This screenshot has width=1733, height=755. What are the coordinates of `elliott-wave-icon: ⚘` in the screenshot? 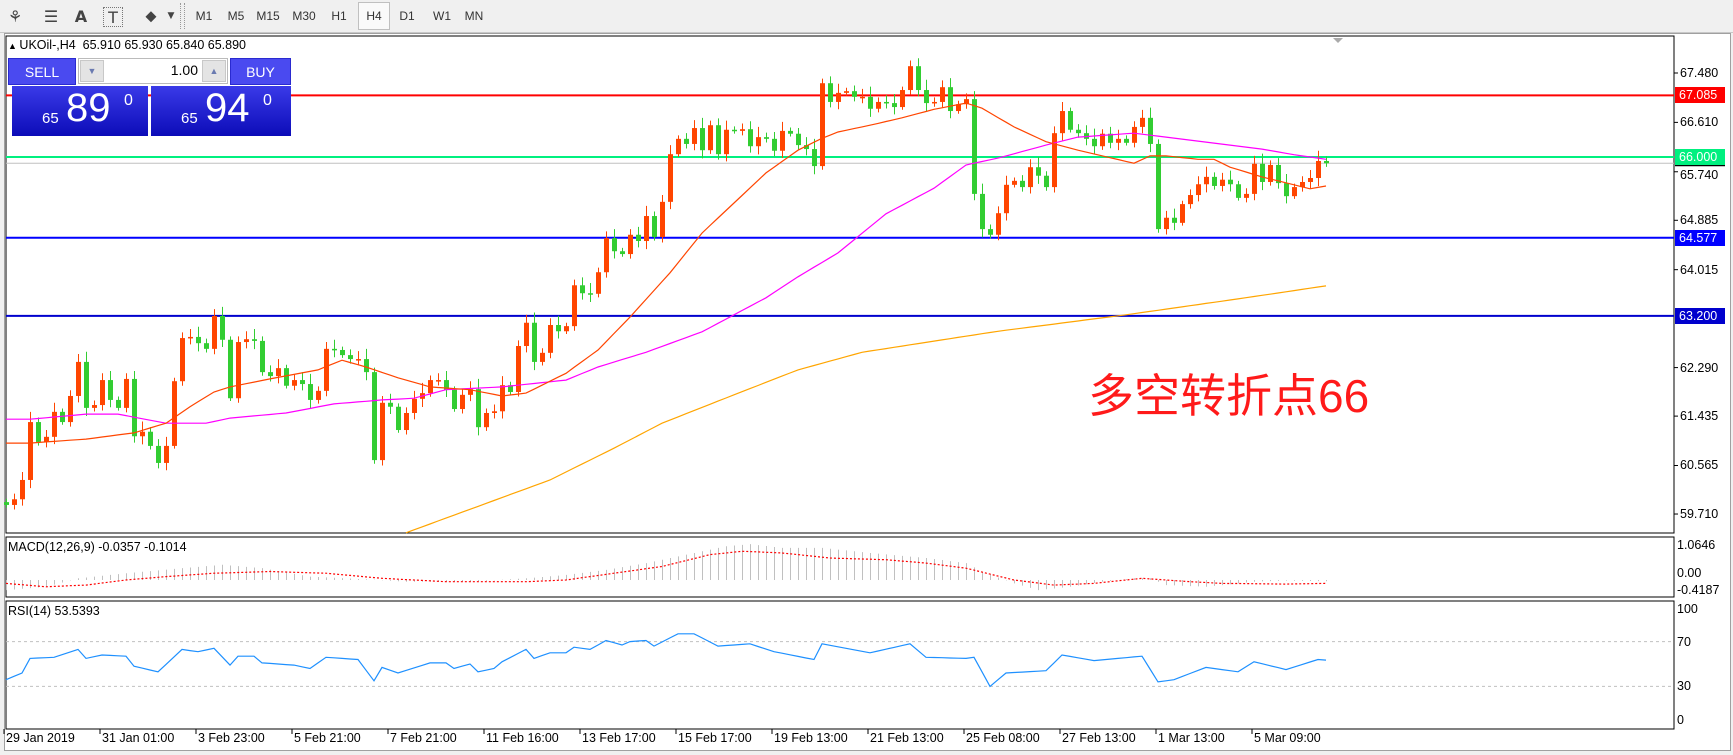 It's located at (15, 16).